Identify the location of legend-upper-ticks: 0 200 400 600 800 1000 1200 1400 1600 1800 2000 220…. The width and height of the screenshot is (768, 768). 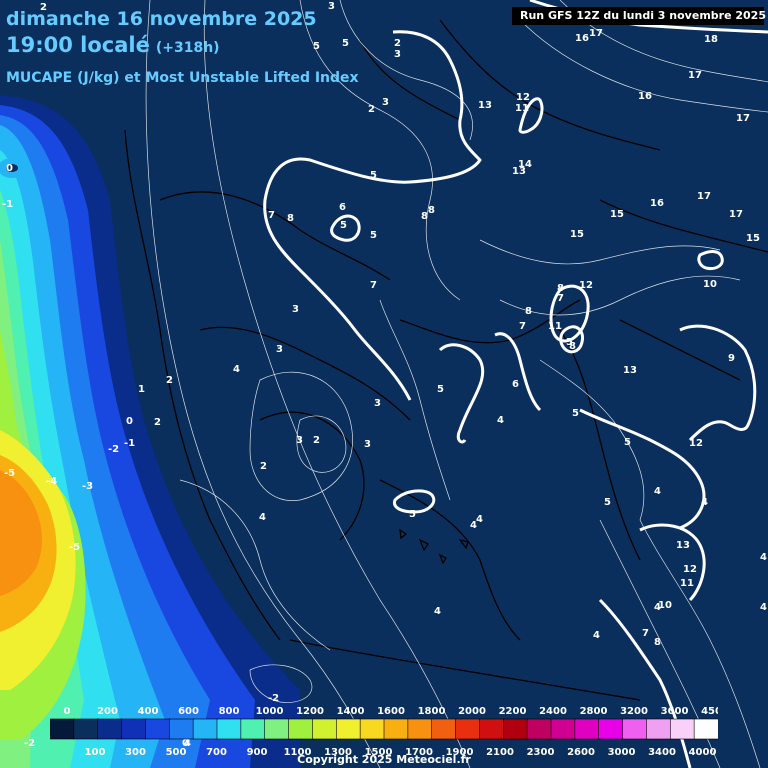
(391, 711).